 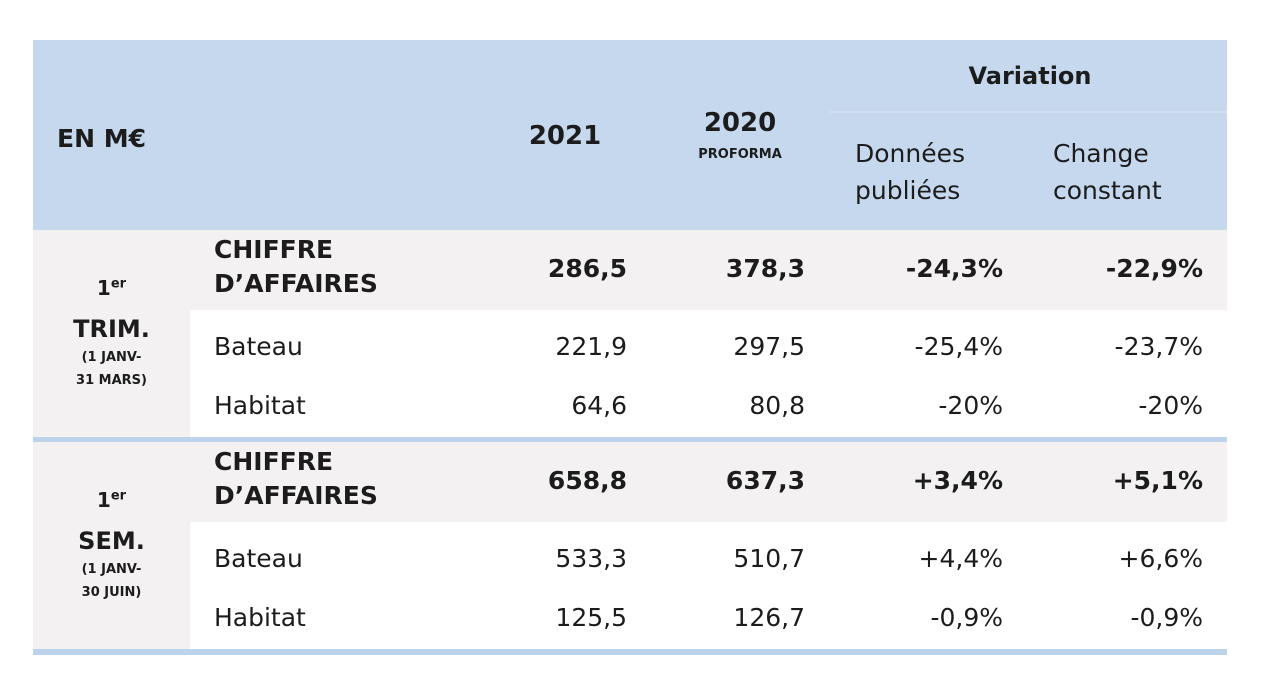 I want to click on col-2020: 2020, so click(x=740, y=123).